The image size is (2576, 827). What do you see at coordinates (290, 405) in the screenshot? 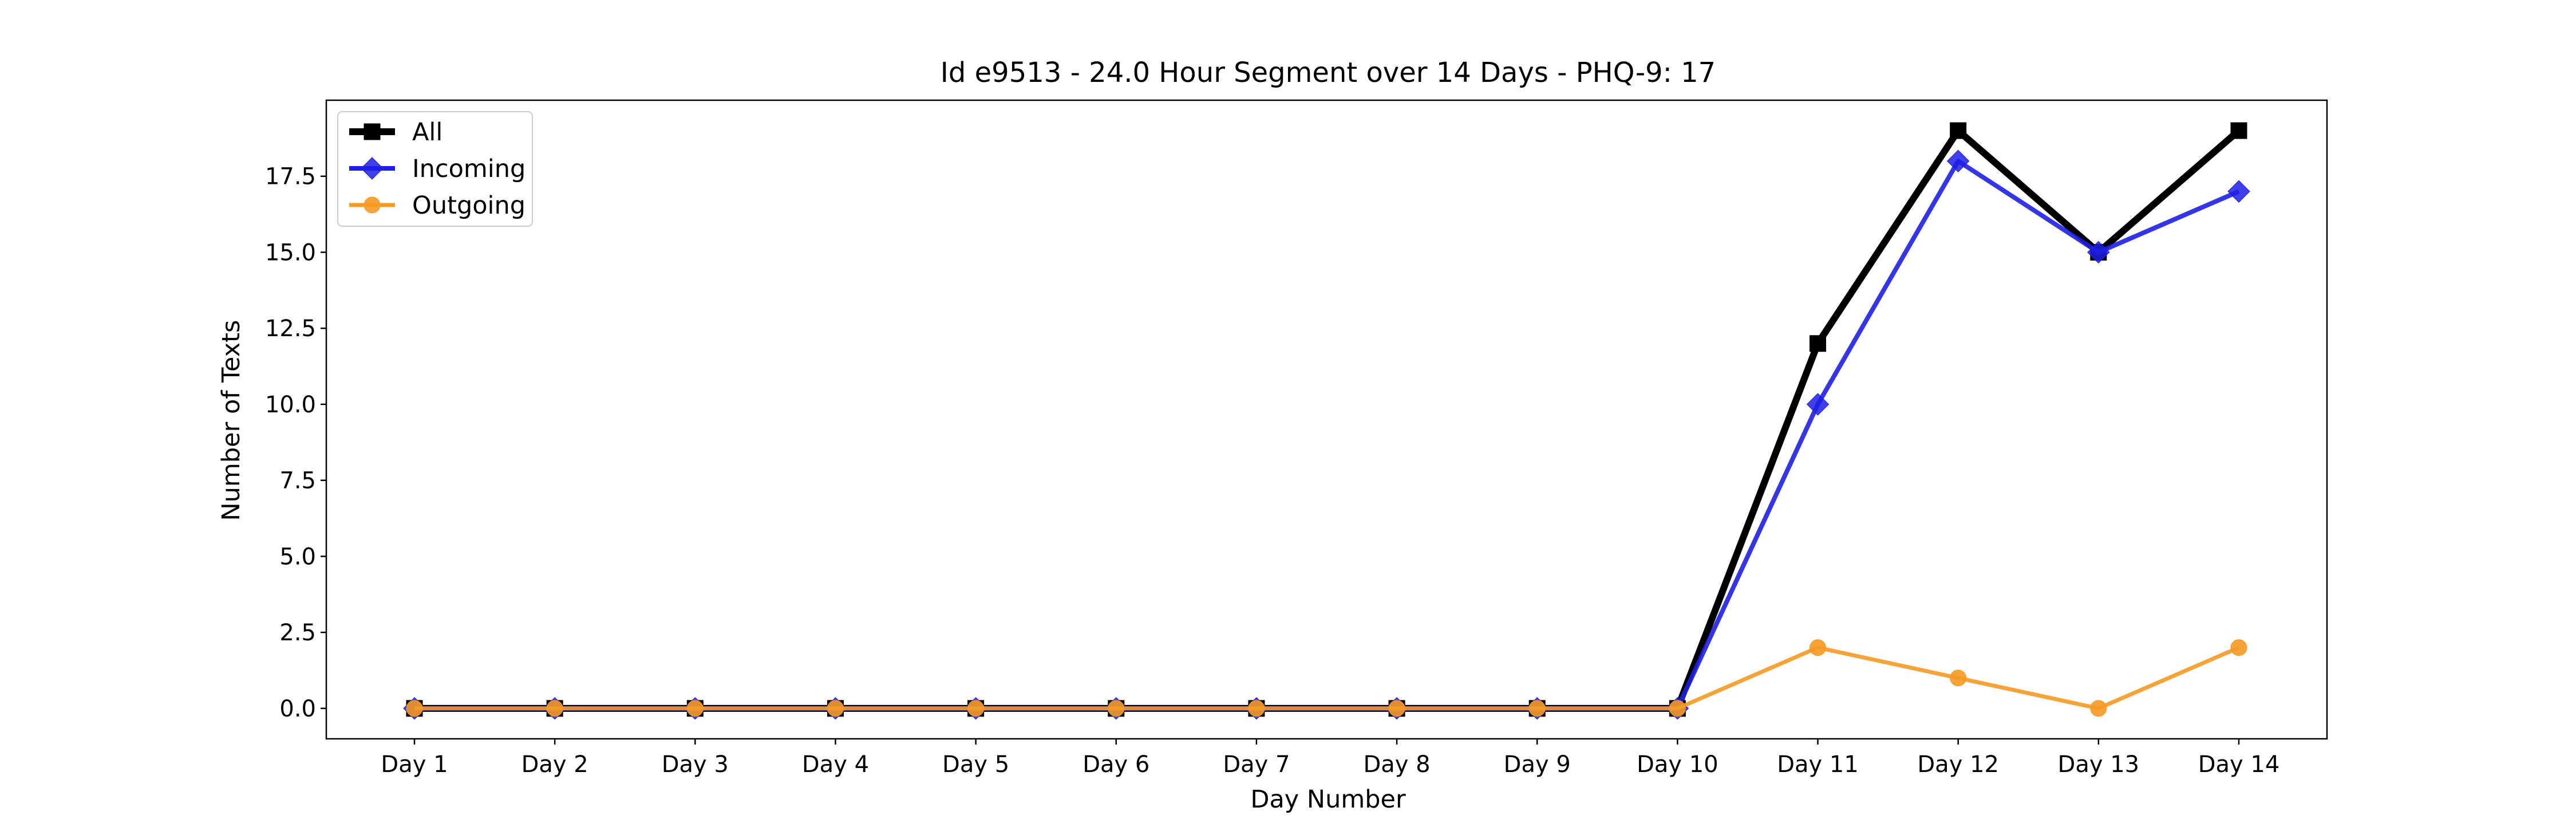
I see `y-tick-label: 10.0` at bounding box center [290, 405].